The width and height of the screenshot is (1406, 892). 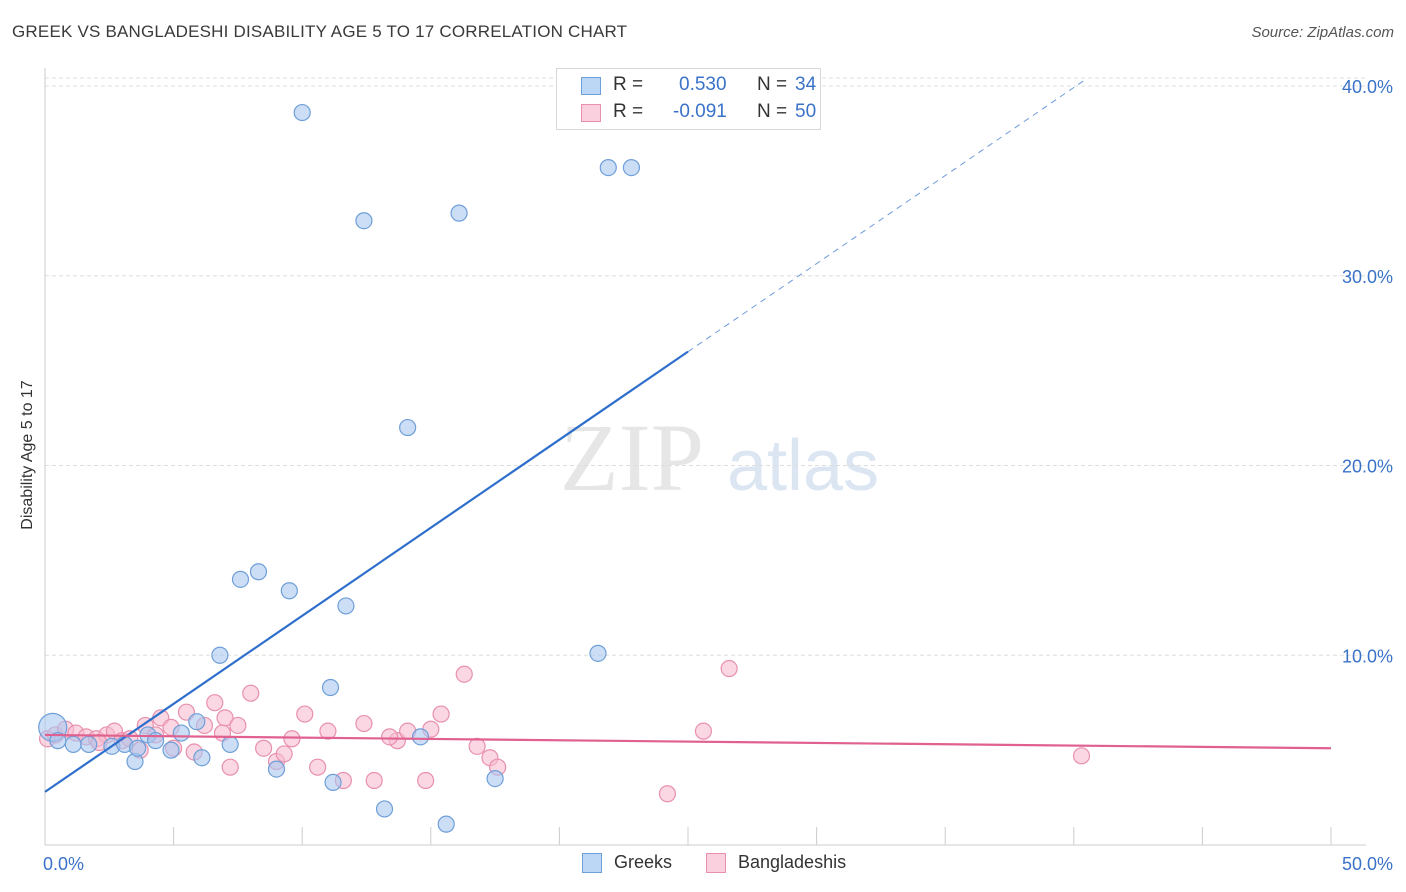 I want to click on bangladeshis-legend-swatch, so click(x=716, y=863).